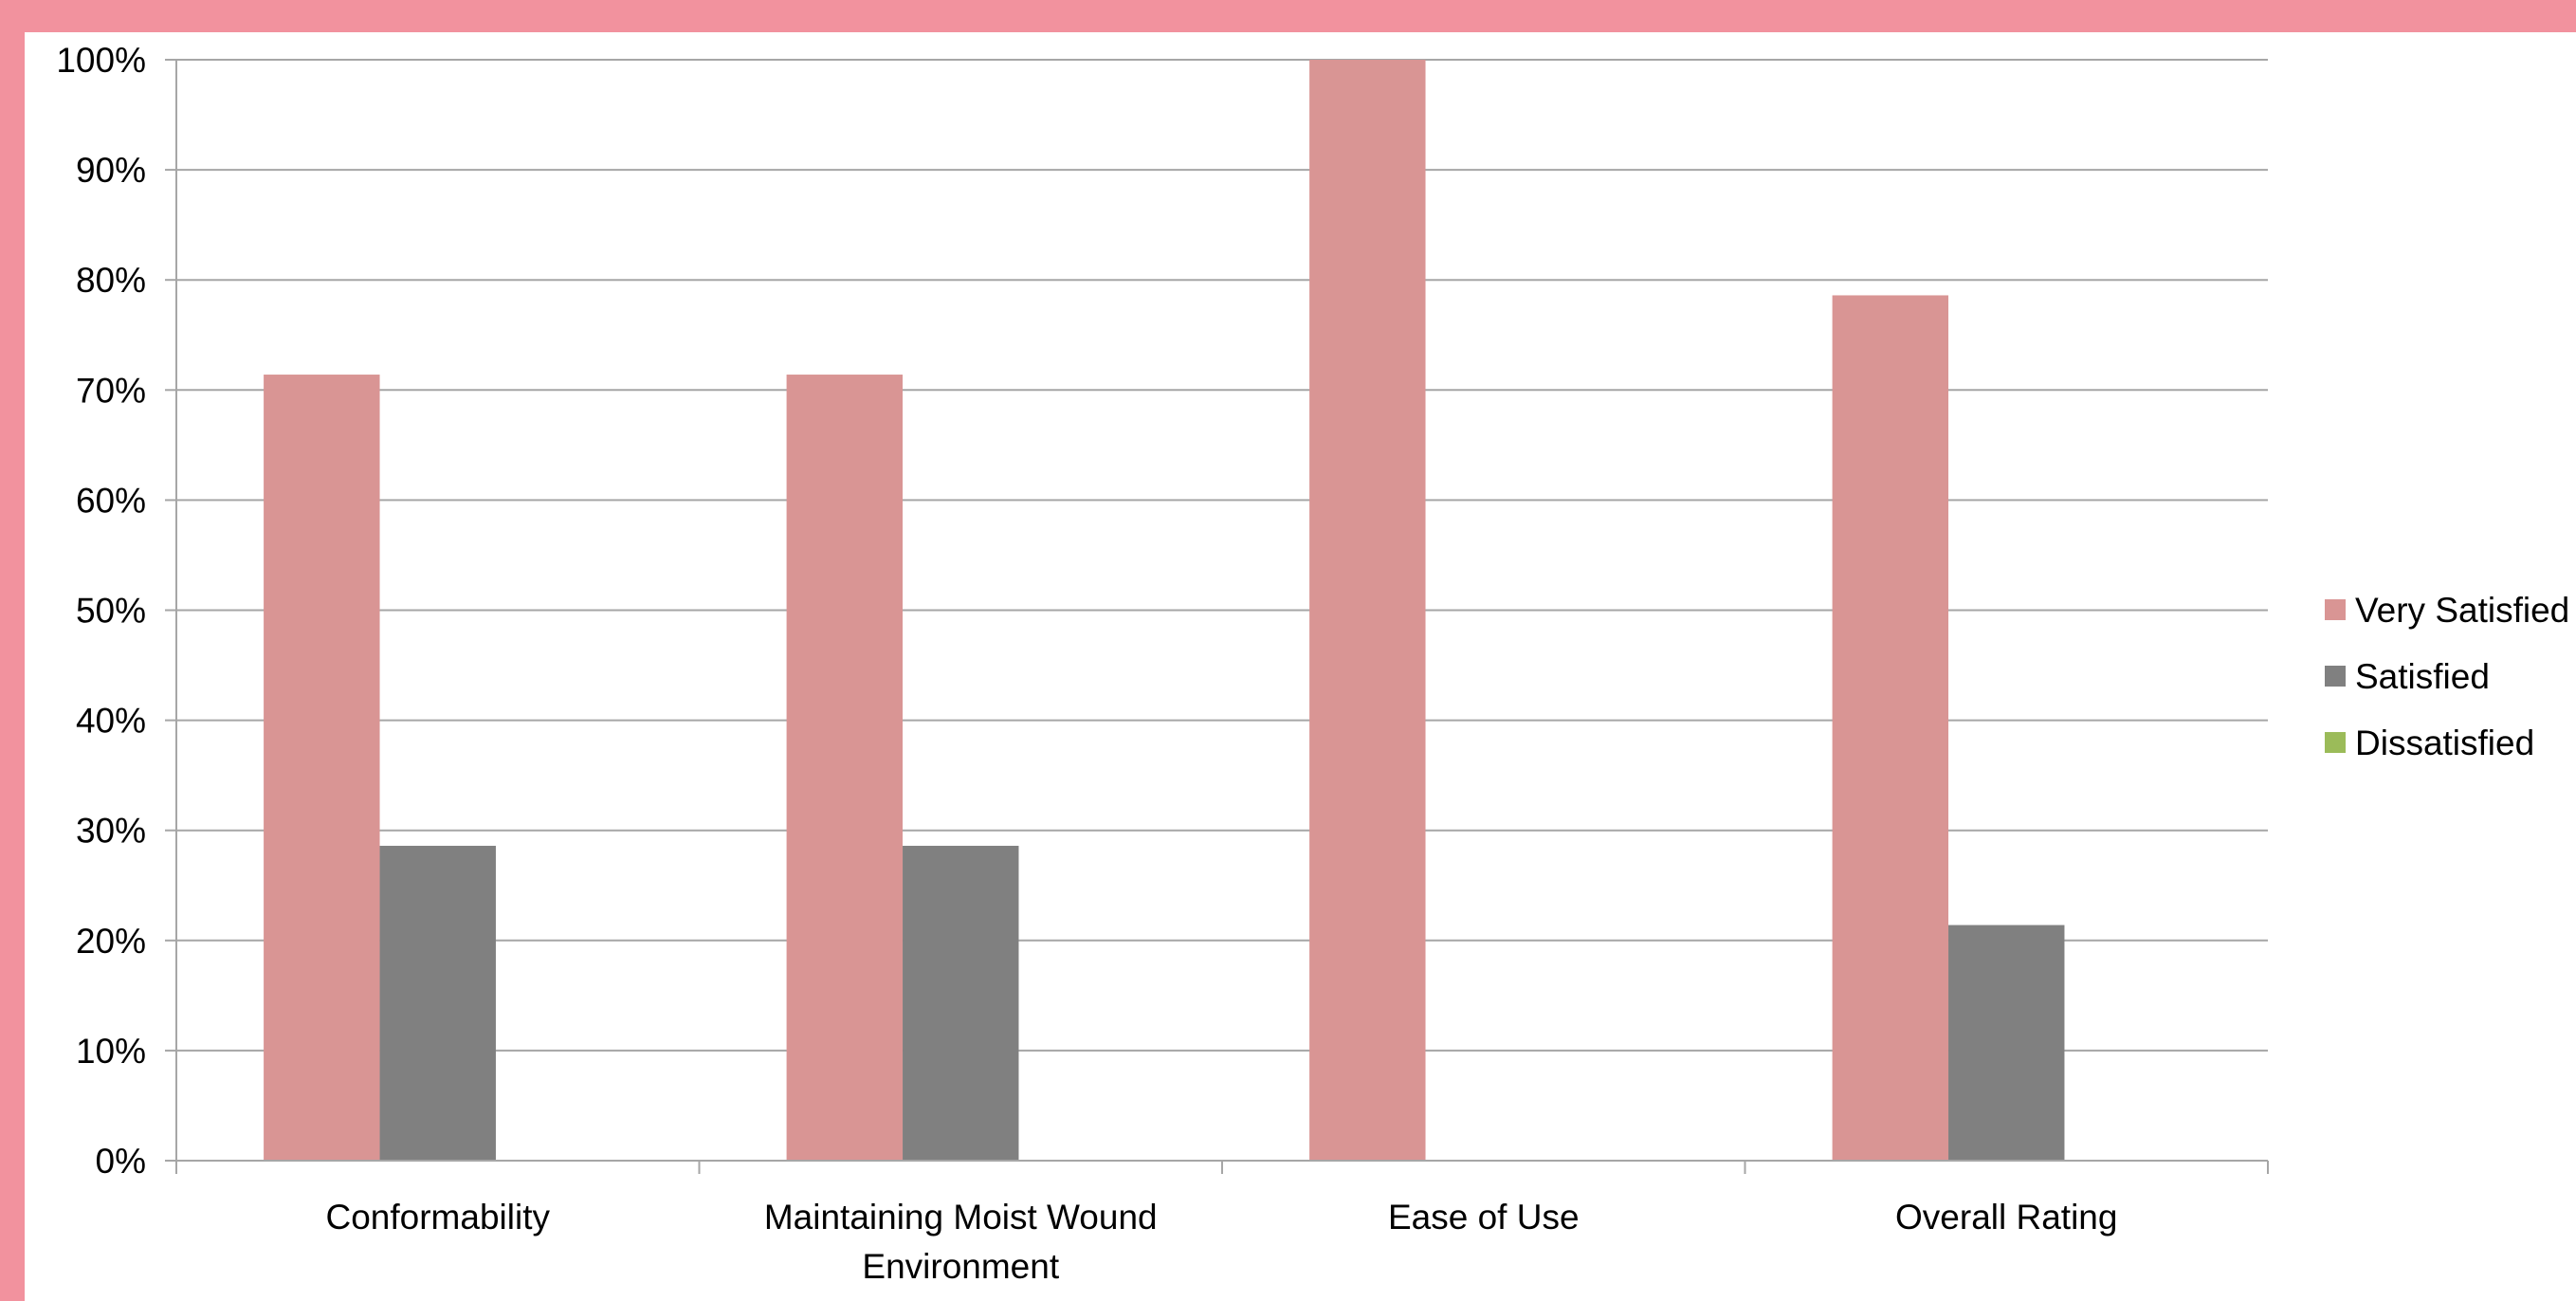  Describe the element at coordinates (2422, 676) in the screenshot. I see `legend-label-satisfied: Satisfied` at that location.